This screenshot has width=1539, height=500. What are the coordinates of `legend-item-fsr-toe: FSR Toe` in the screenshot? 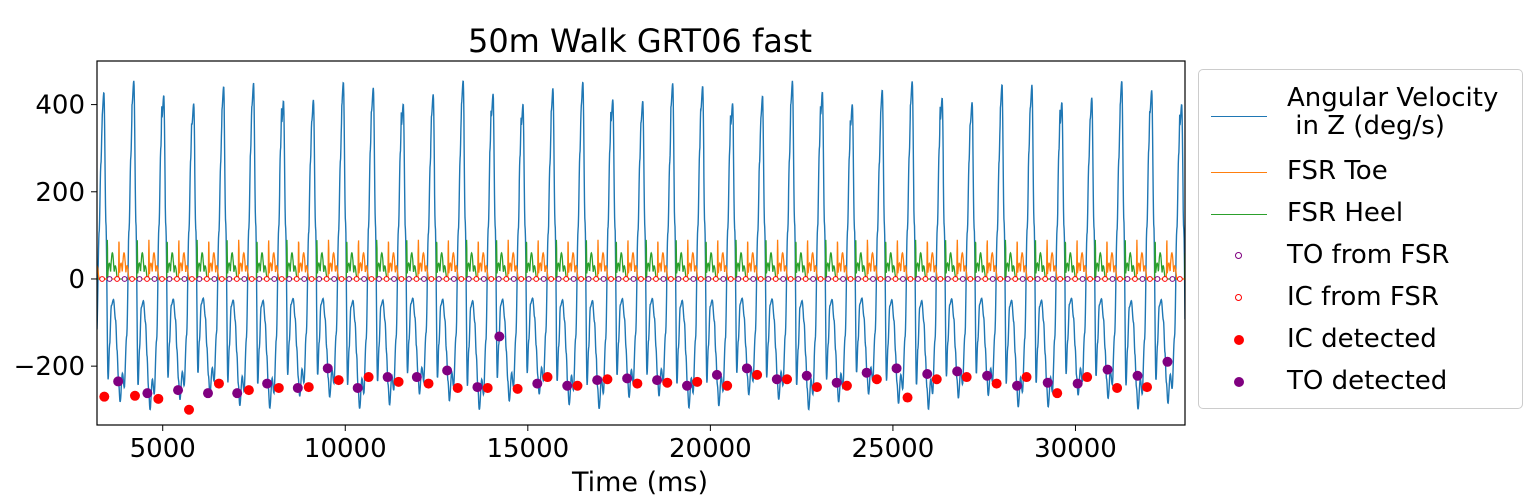 It's located at (1360, 172).